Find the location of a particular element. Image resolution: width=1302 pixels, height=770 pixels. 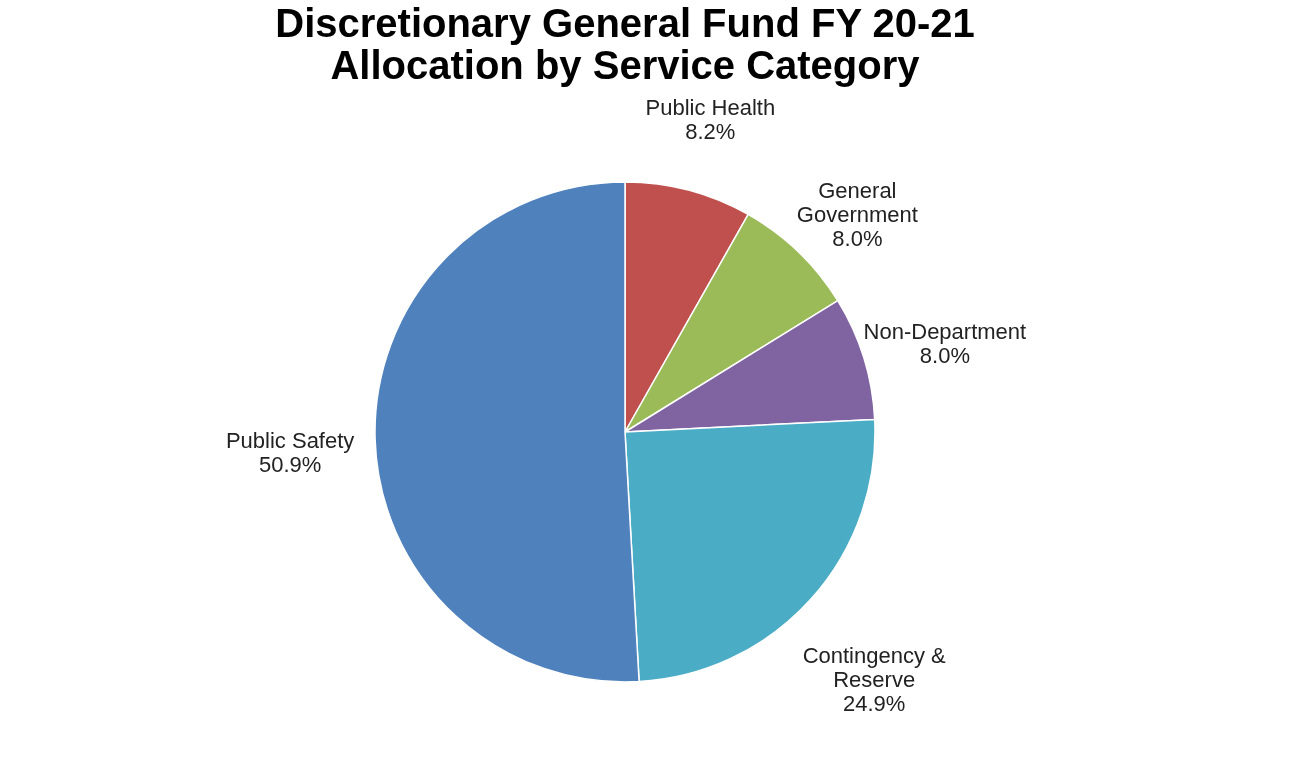

data-label: 50.9% is located at coordinates (290, 465).